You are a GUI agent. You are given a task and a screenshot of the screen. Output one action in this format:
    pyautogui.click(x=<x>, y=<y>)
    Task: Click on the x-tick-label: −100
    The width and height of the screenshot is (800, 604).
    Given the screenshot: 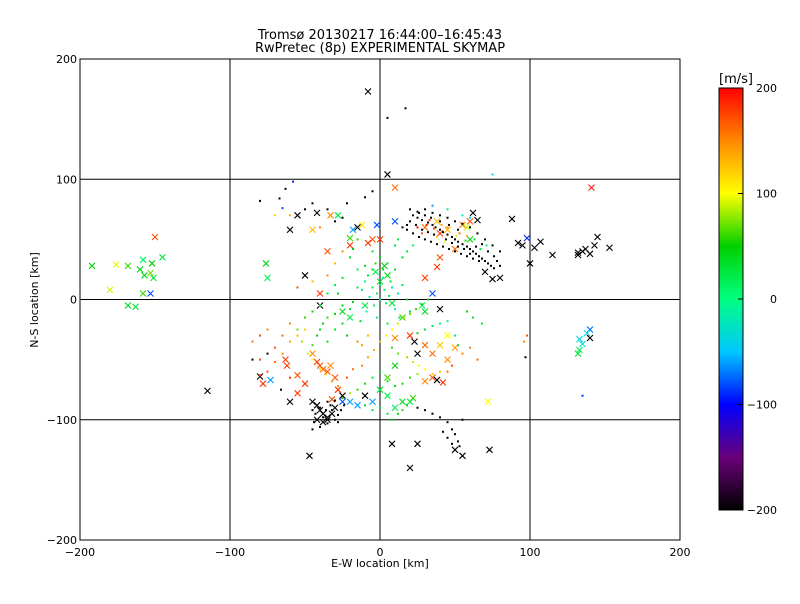 What is the action you would take?
    pyautogui.click(x=230, y=552)
    